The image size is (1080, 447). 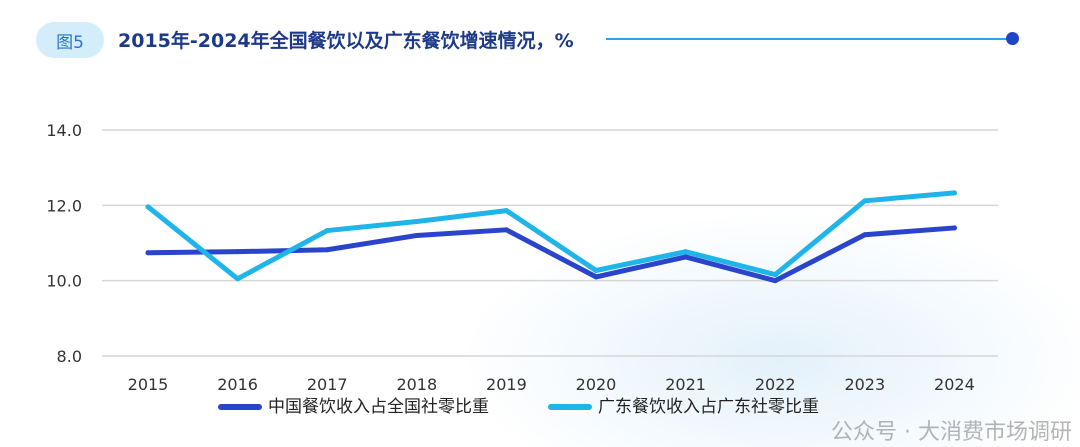 I want to click on x-tick-label: 2015, so click(x=148, y=384).